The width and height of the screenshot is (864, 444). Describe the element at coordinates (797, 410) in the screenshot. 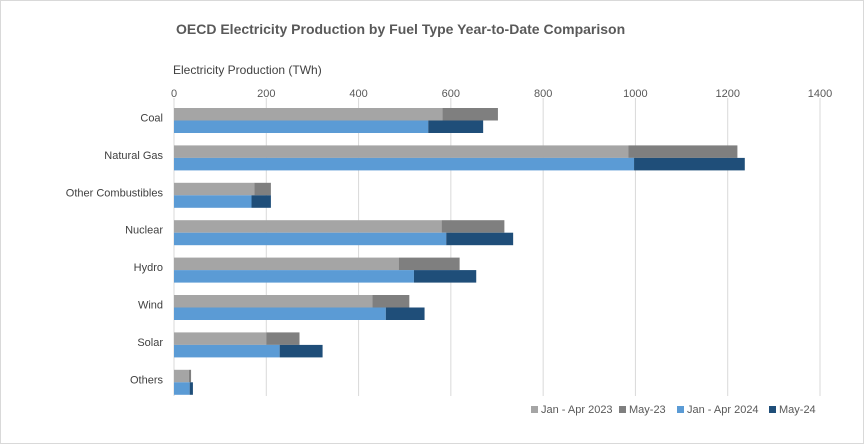

I see `legend-label: May-24` at that location.